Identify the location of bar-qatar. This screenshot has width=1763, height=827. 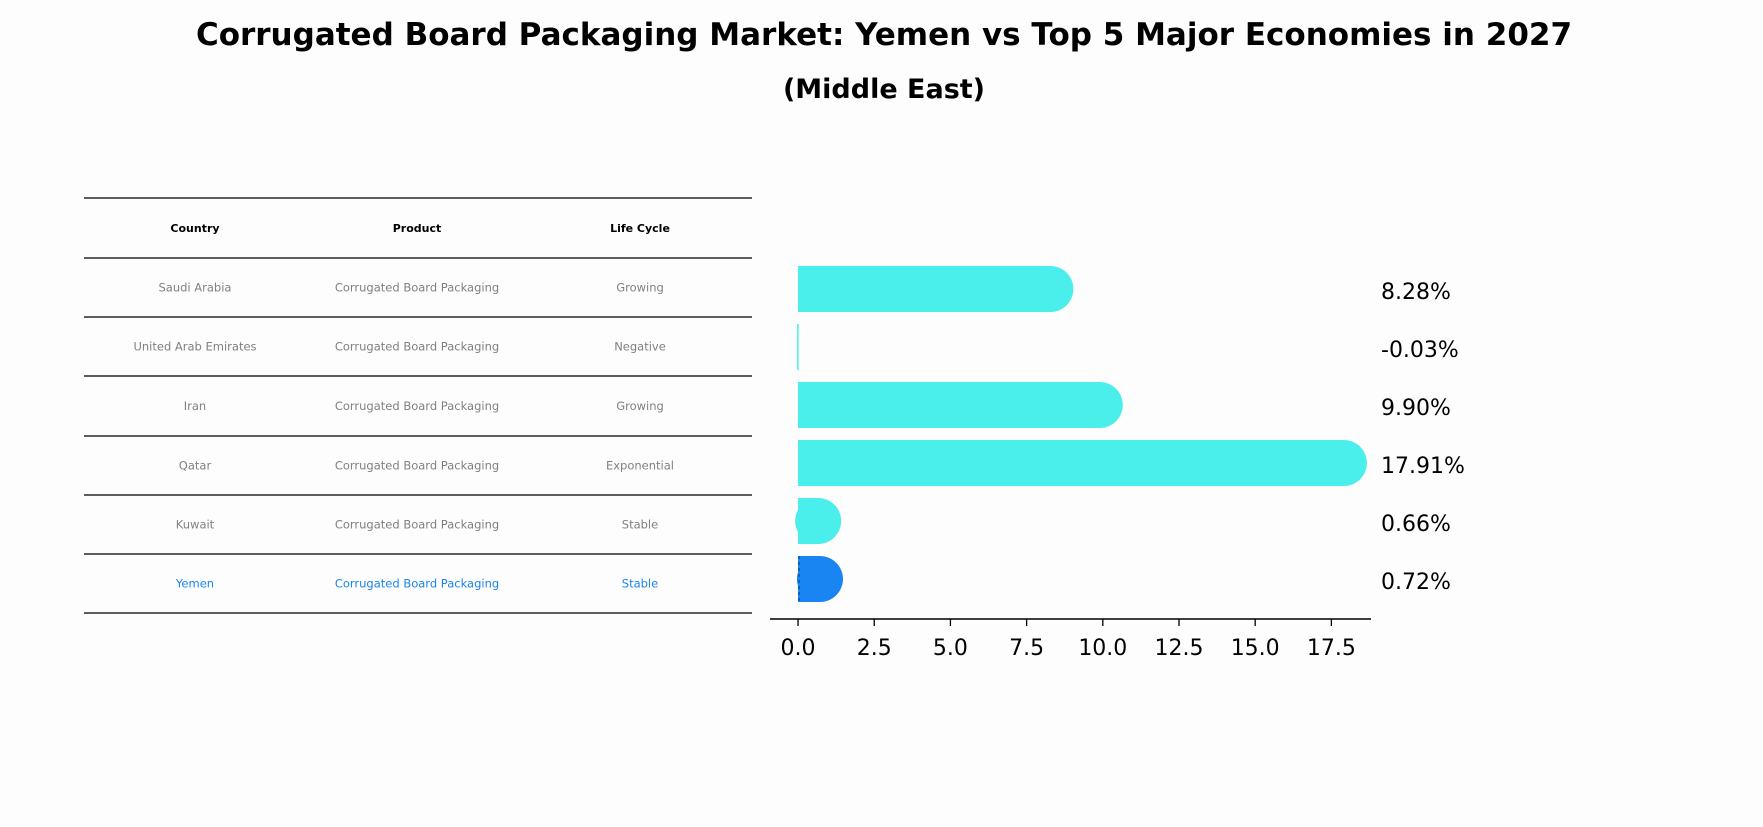
(1082, 463).